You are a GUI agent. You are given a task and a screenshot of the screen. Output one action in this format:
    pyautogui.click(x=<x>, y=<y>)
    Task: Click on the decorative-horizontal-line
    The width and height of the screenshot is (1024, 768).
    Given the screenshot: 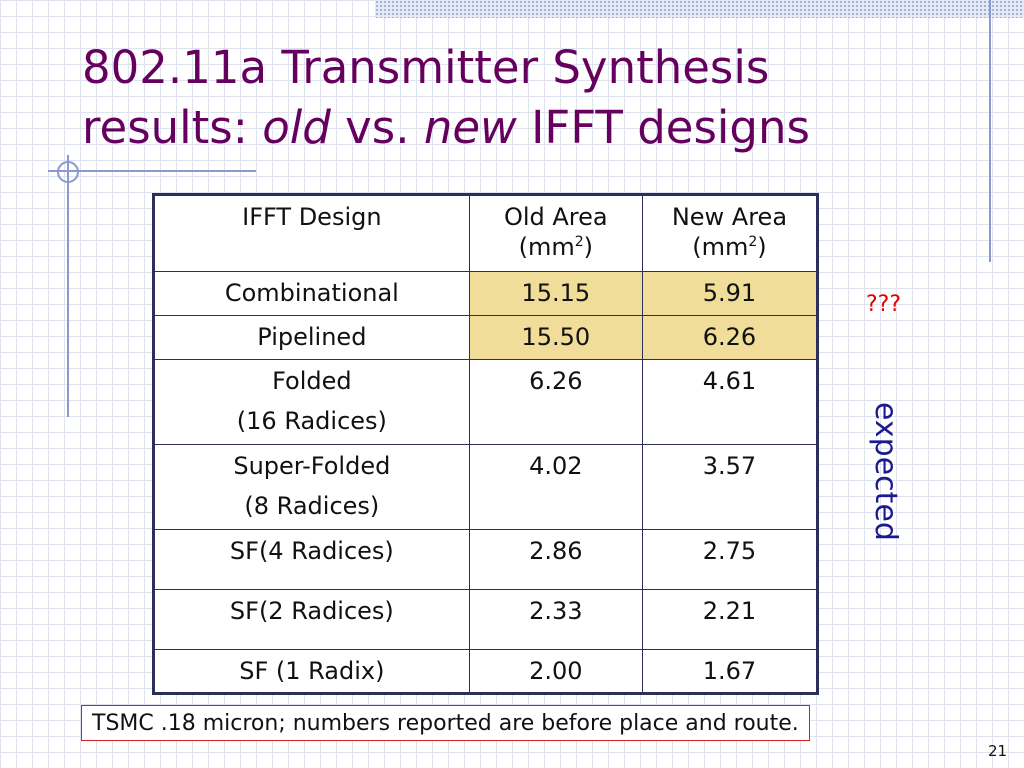 What is the action you would take?
    pyautogui.click(x=152, y=171)
    